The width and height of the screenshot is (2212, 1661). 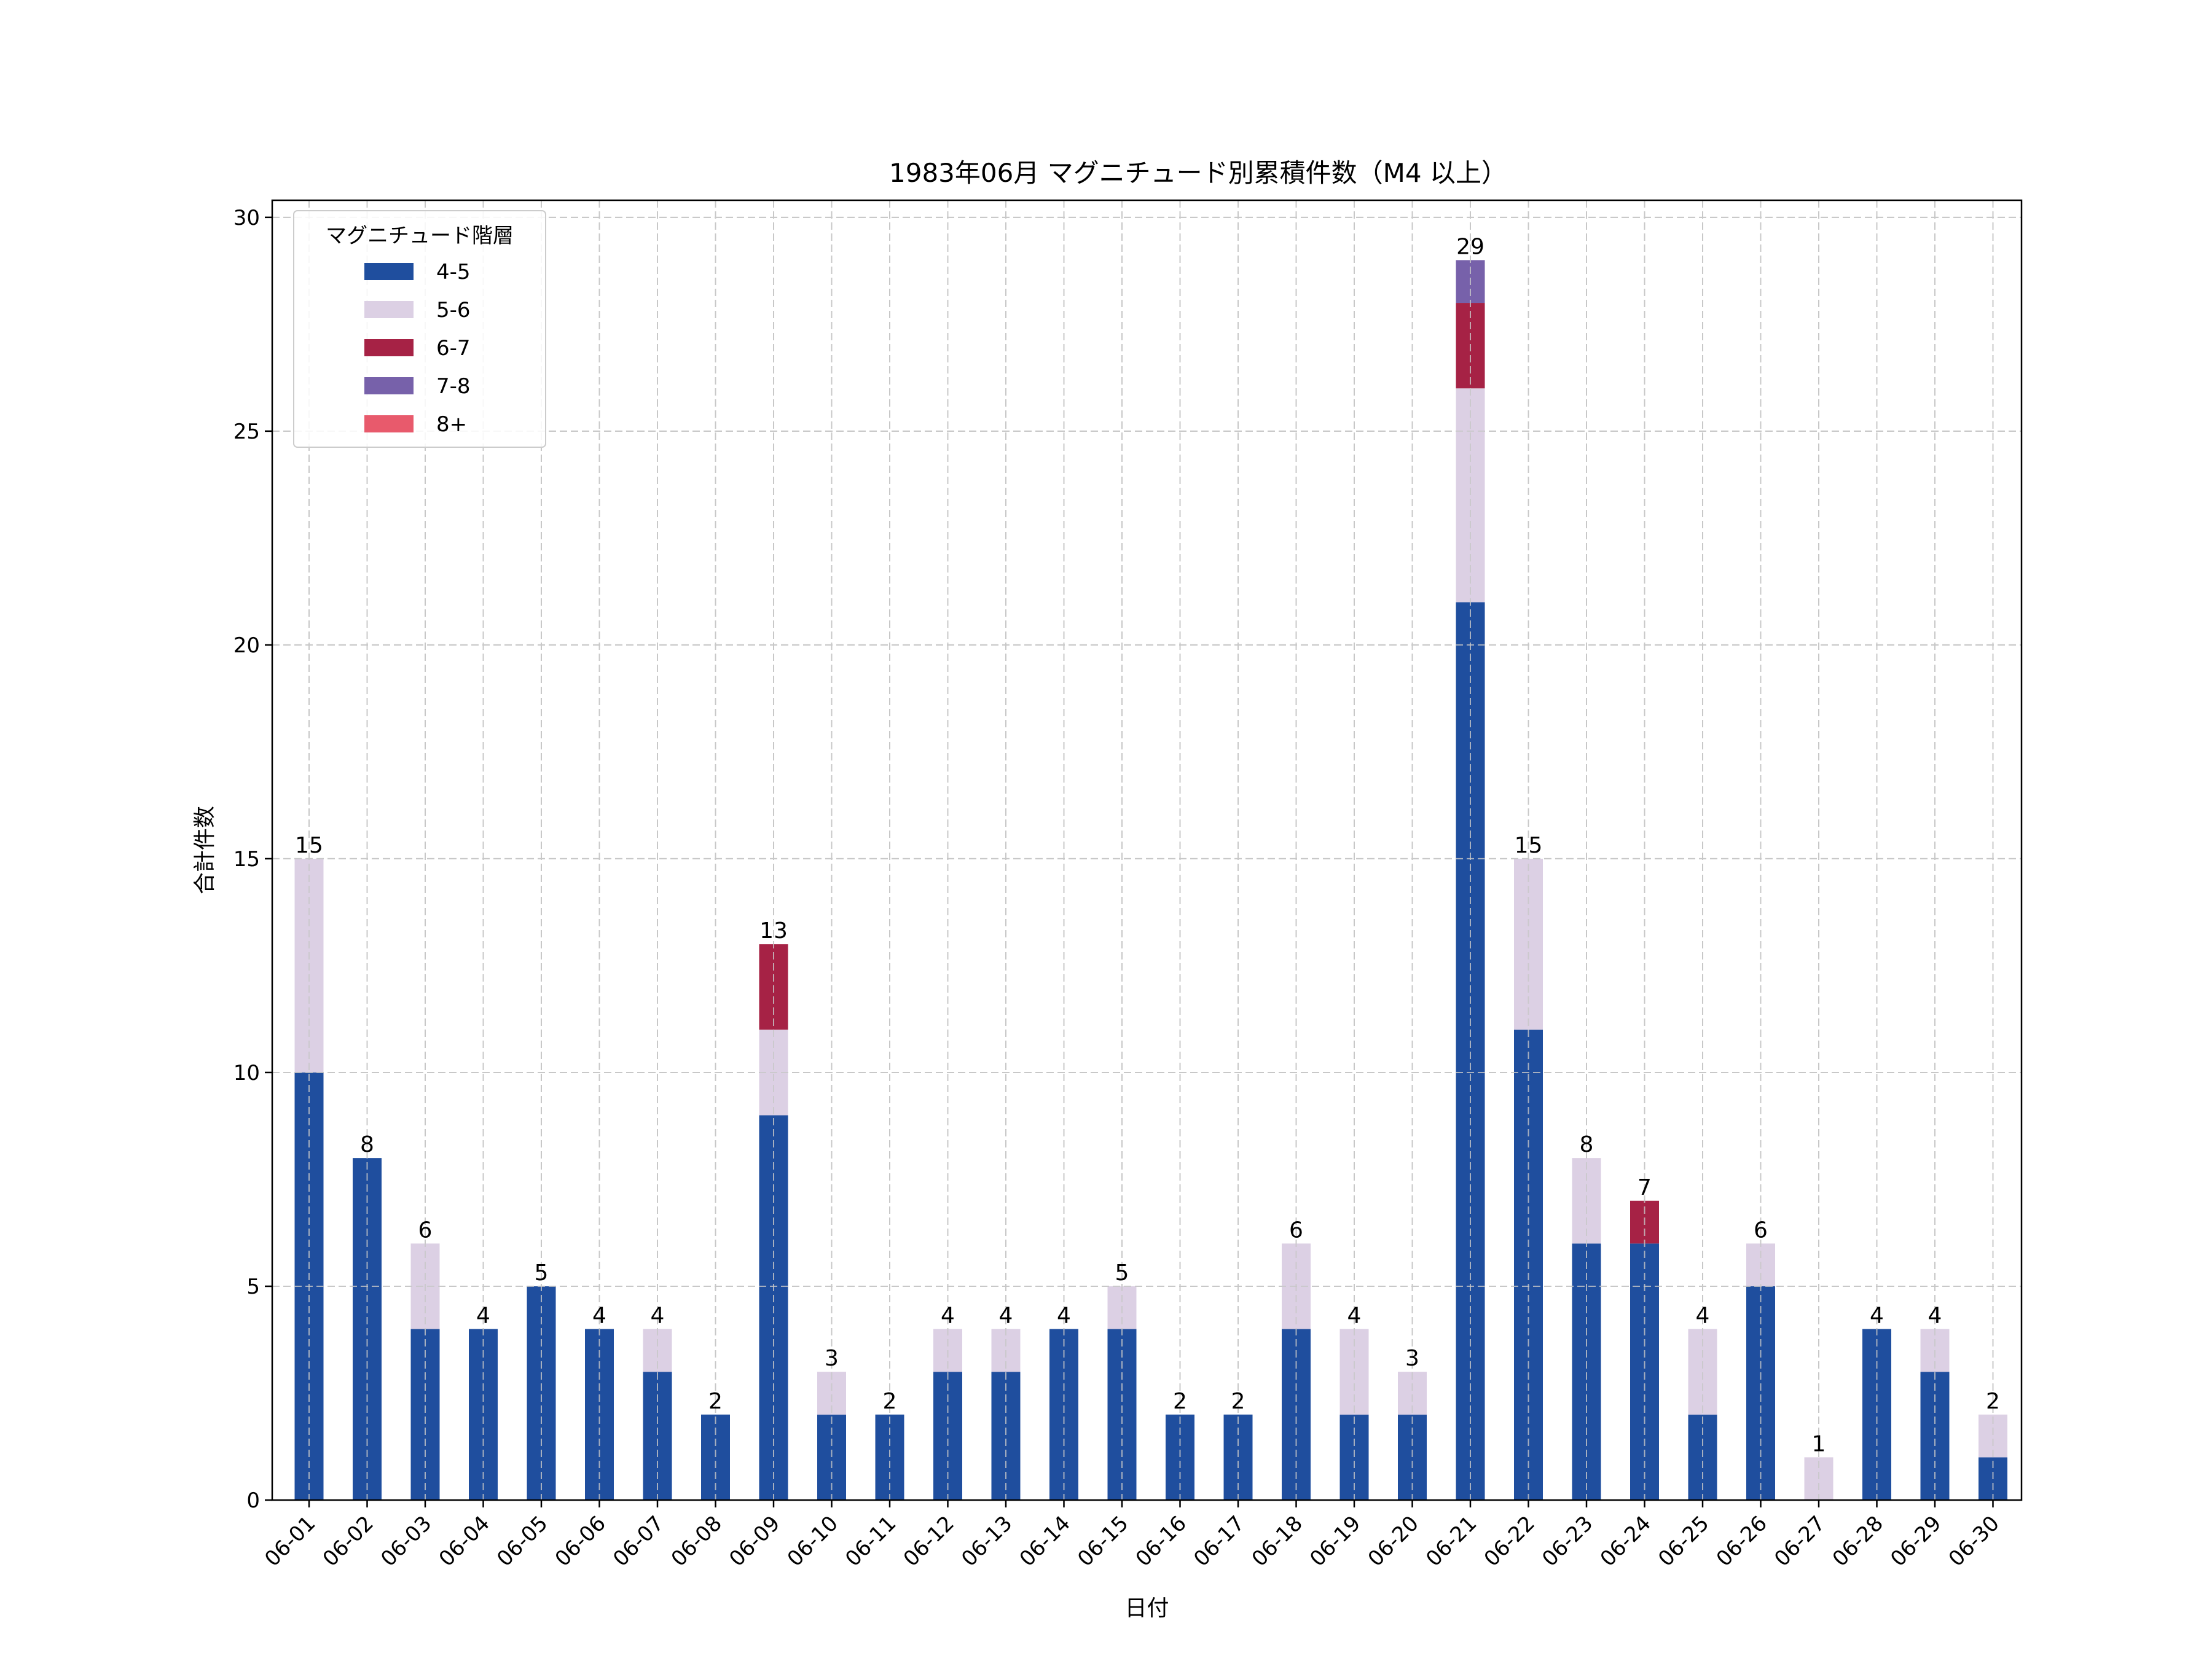 What do you see at coordinates (1644, 1187) in the screenshot?
I see `bar-total-label: 7` at bounding box center [1644, 1187].